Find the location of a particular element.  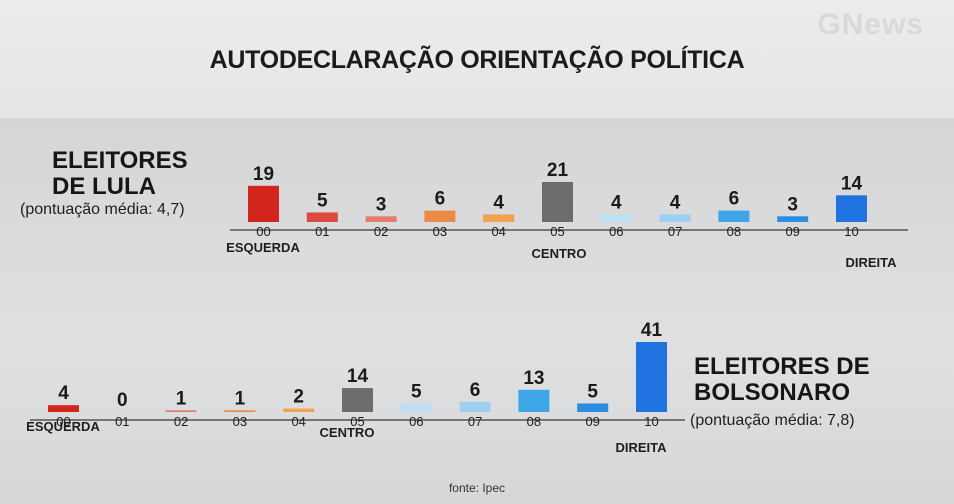

bolsonaro-value-label-07: 6 is located at coordinates (475, 390).